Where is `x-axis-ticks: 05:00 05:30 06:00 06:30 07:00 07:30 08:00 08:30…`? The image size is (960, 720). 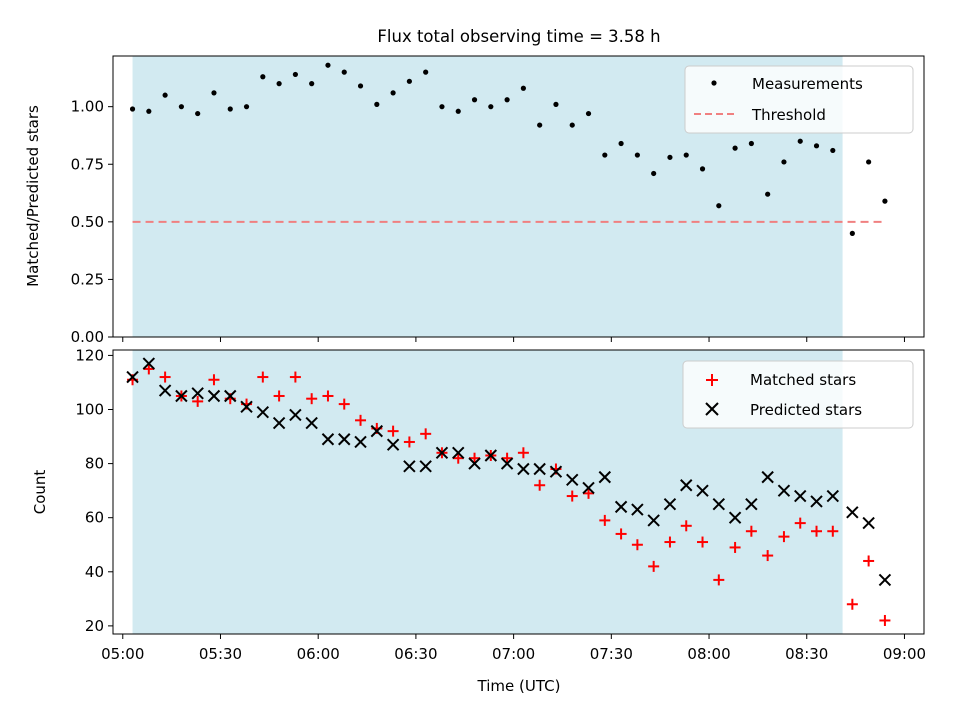
x-axis-ticks: 05:00 05:30 06:00 06:30 07:00 07:30 08:00 08:30… is located at coordinates (513, 648).